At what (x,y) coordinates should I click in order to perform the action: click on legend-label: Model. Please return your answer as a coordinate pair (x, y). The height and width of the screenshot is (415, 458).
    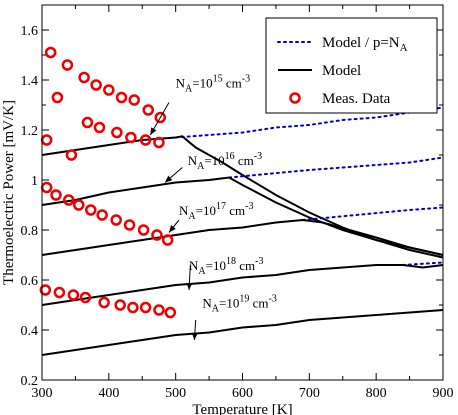
    Looking at the image, I should click on (341, 71).